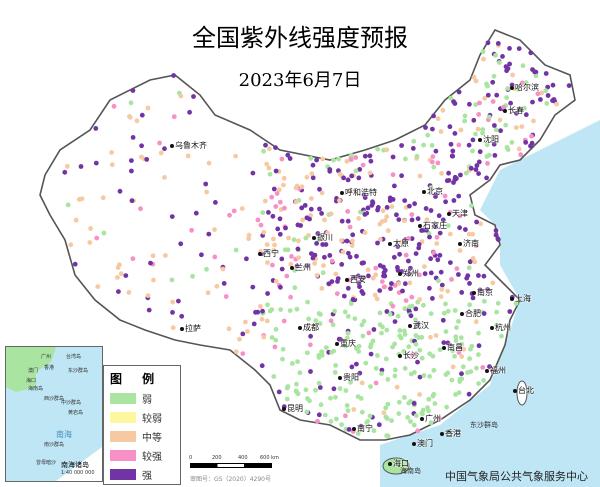 Image resolution: width=600 pixels, height=487 pixels. Describe the element at coordinates (54, 399) in the screenshot. I see `inset-label: 西沙群岛` at that location.